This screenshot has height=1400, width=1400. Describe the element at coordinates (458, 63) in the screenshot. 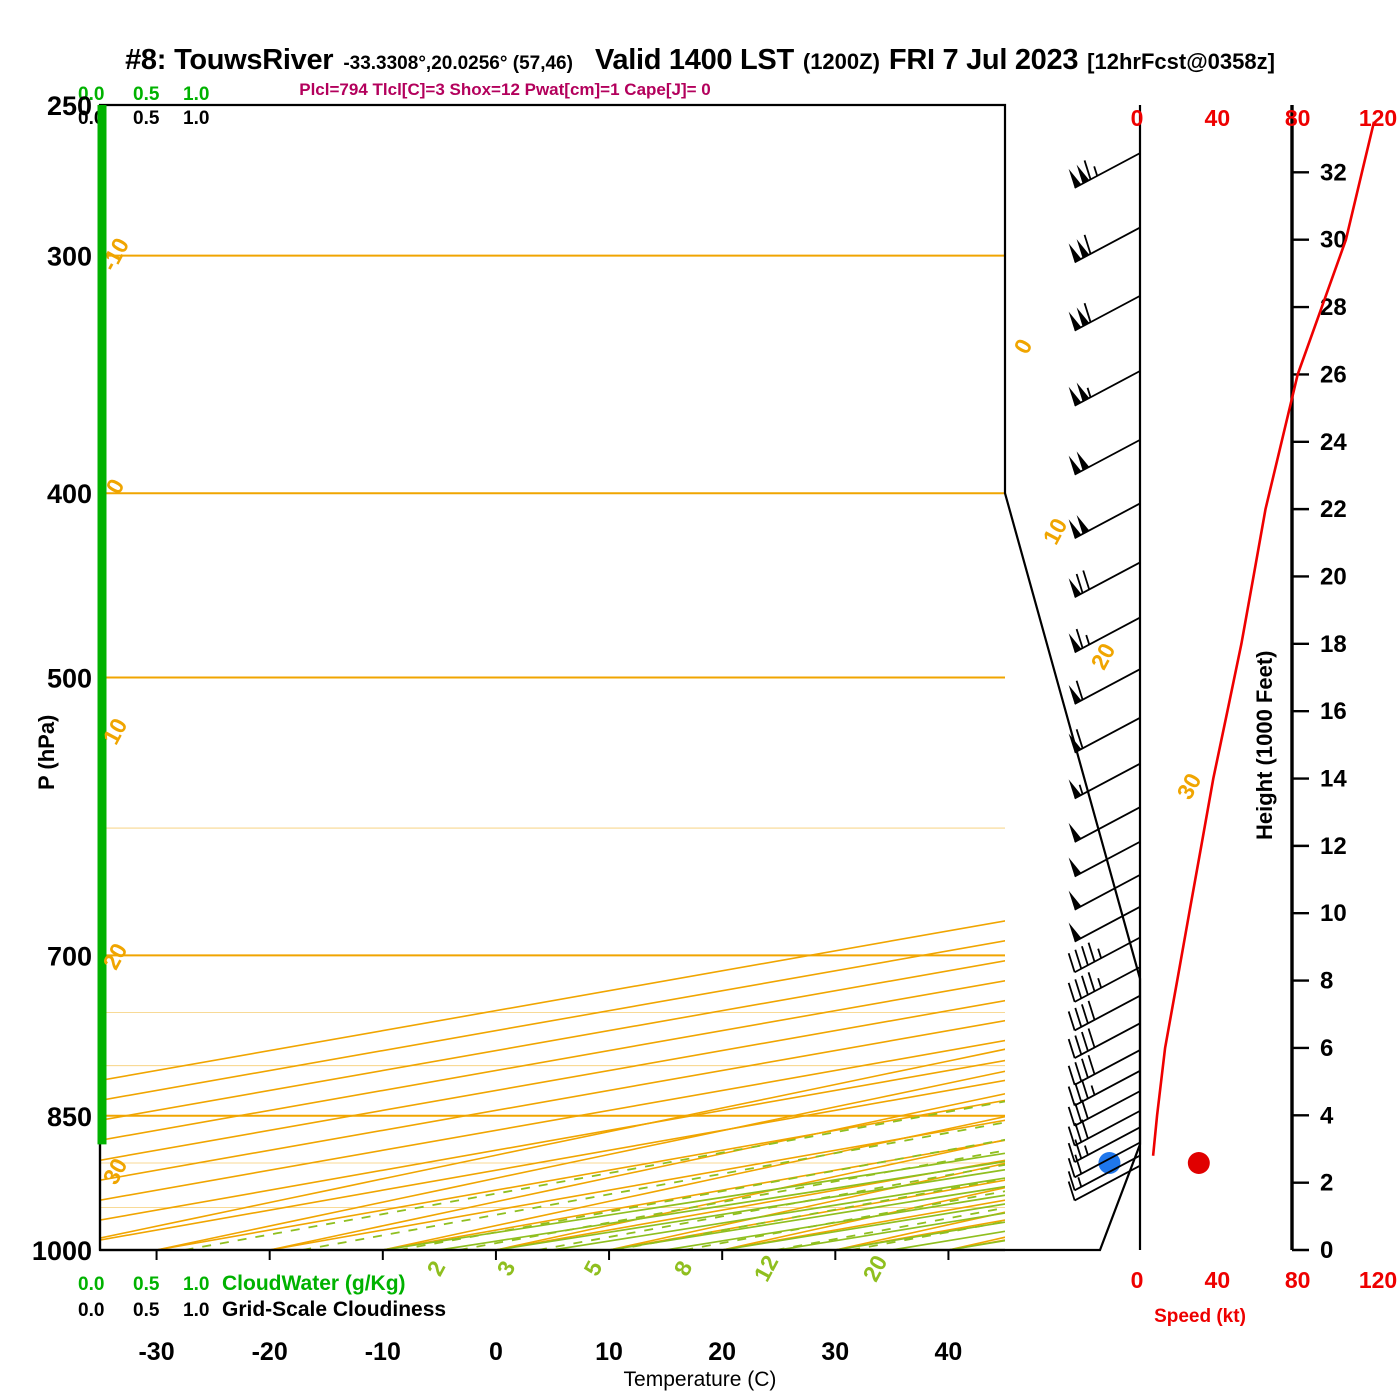

I see `station-coords: -33.3308°,20.0256° (57,46)` at that location.